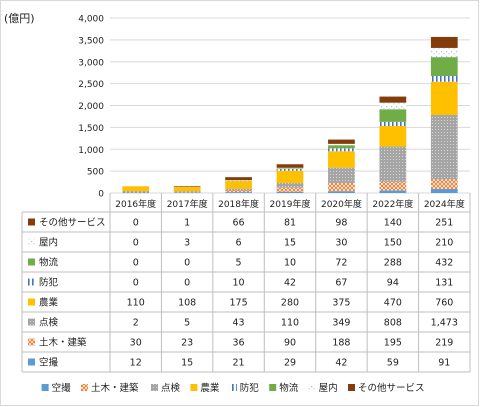 The width and height of the screenshot is (480, 407). Describe the element at coordinates (393, 363) in the screenshot. I see `table-cell-value: 59` at that location.